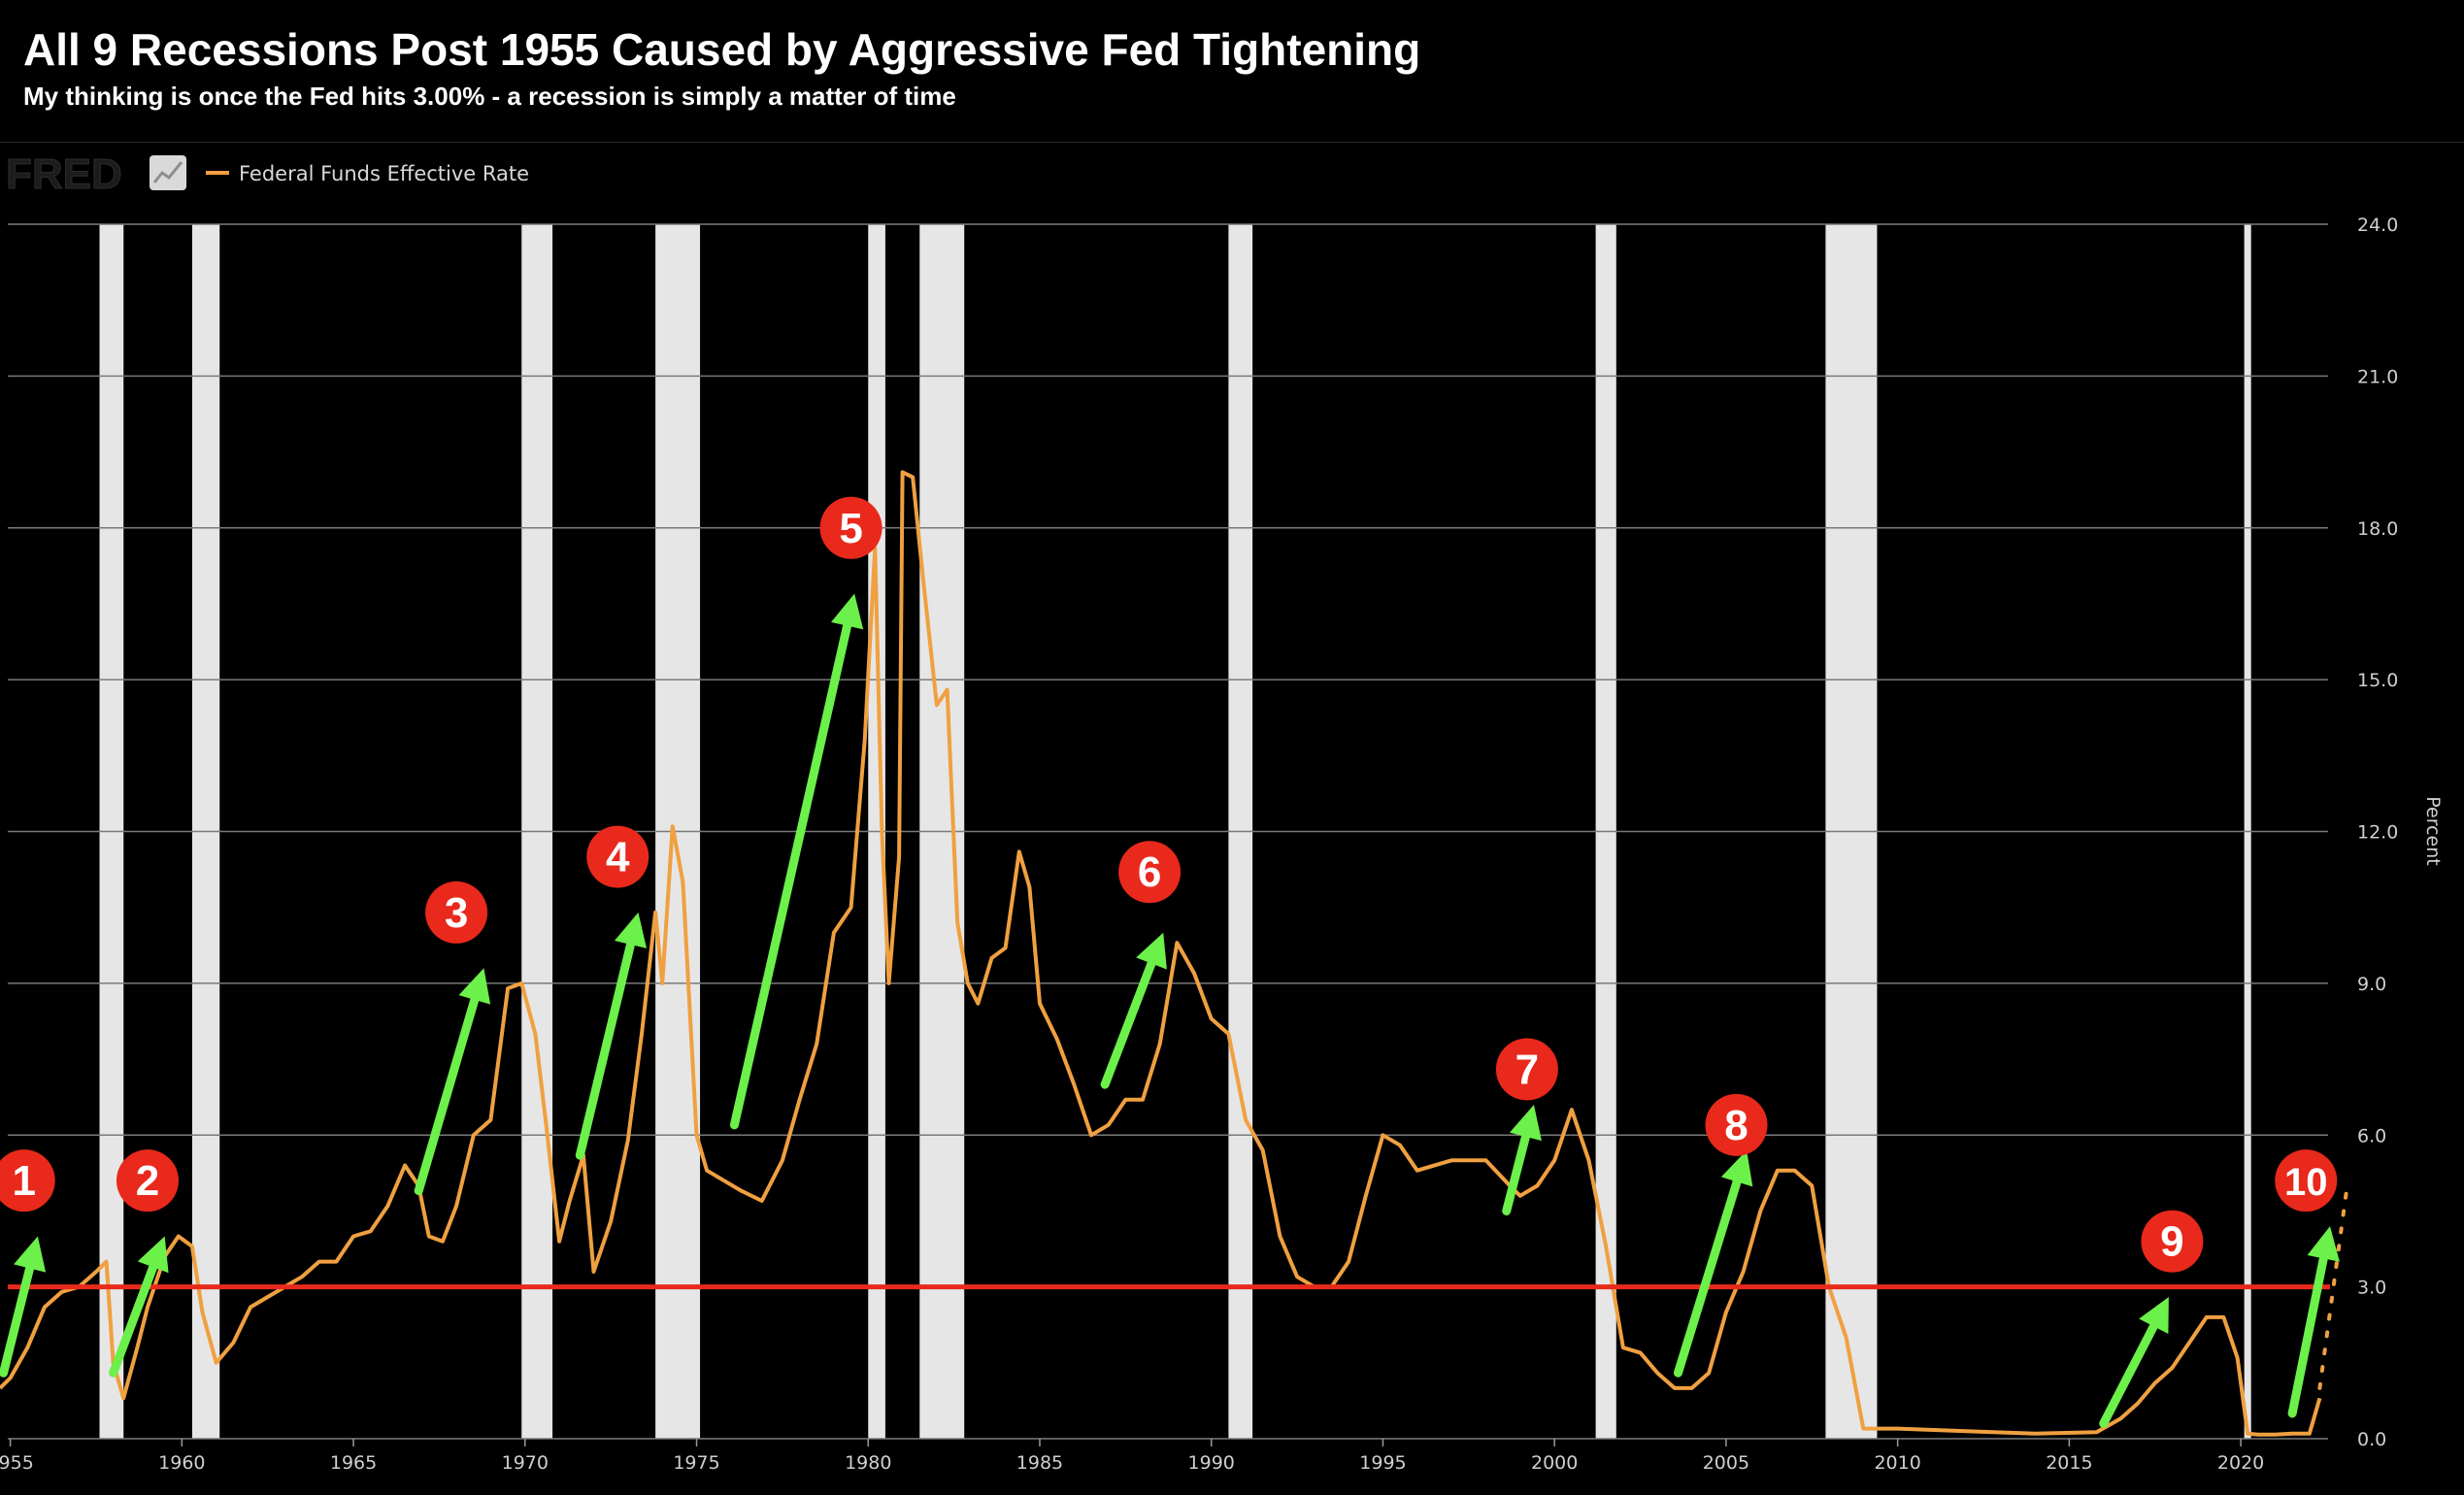 Image resolution: width=2464 pixels, height=1495 pixels. I want to click on x-tick-label: 1985, so click(1039, 1463).